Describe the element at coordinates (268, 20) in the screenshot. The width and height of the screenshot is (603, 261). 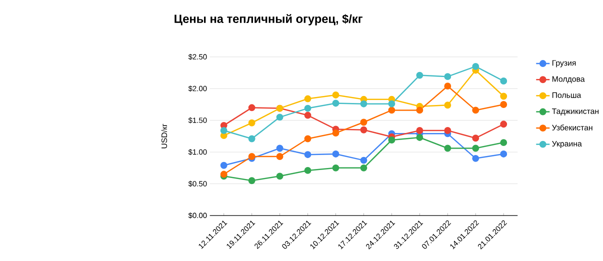
I see `chart-title: Цены на тепличный огурец, $/кг` at that location.